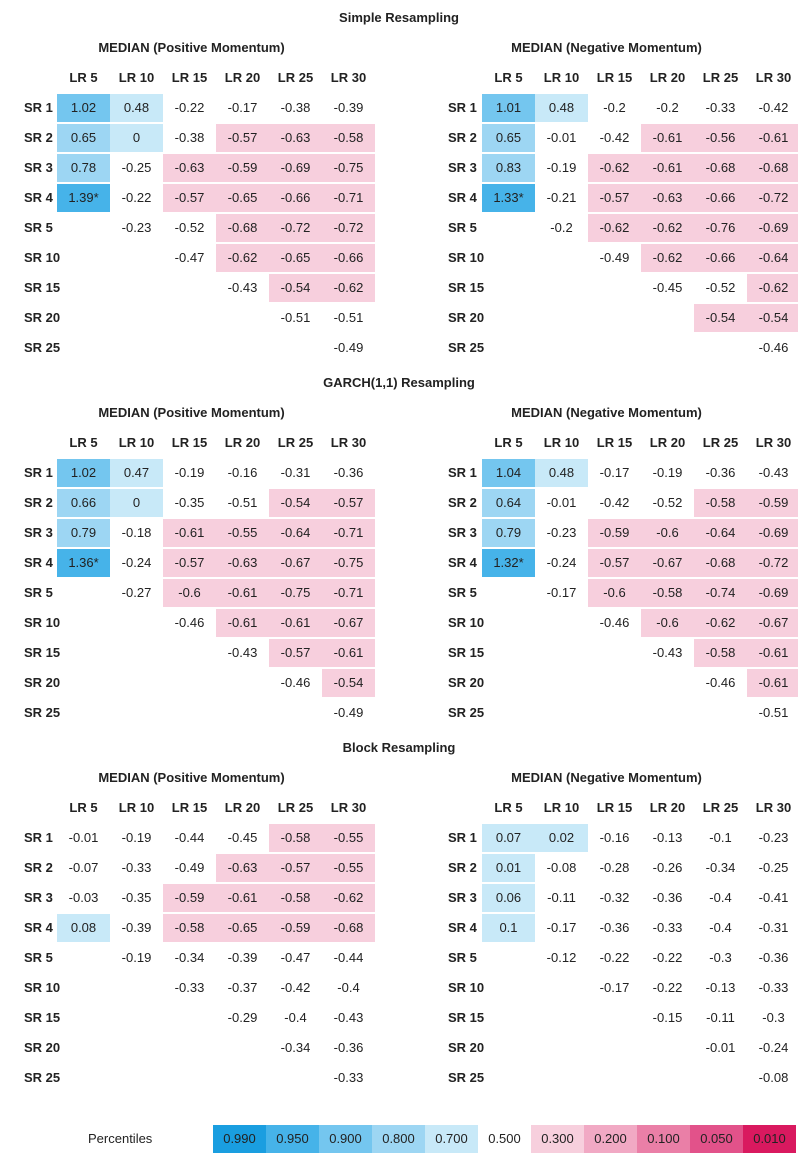 This screenshot has height=1153, width=798. What do you see at coordinates (189, 257) in the screenshot?
I see `cell: -0.47` at bounding box center [189, 257].